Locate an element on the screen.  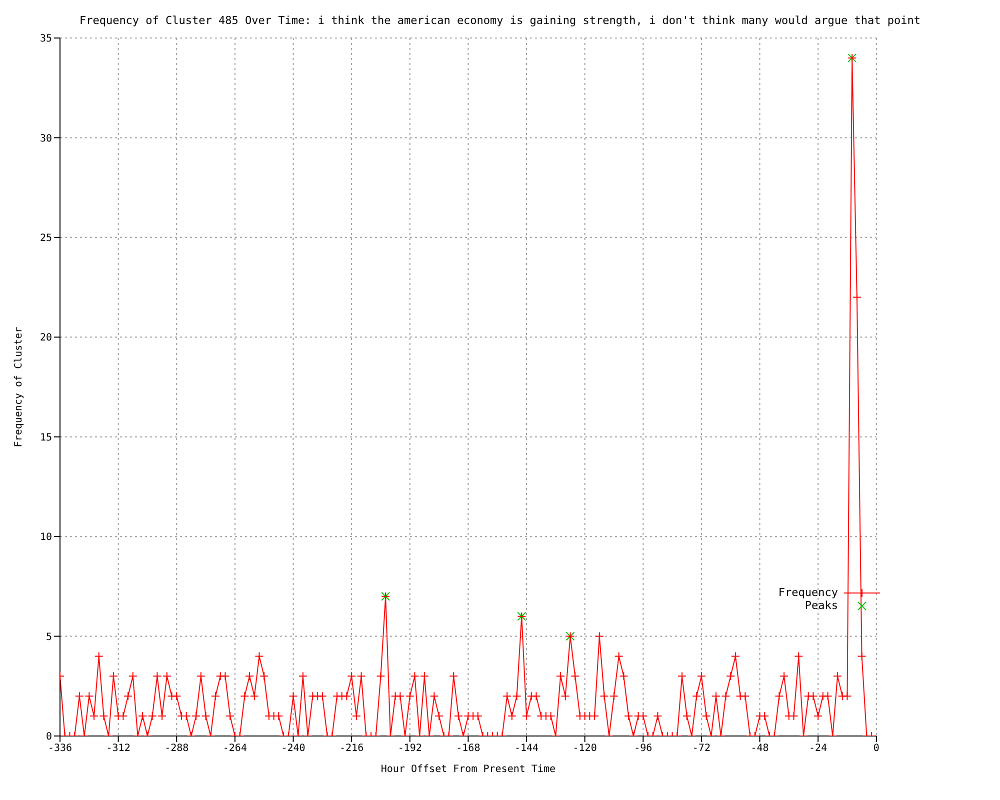
y-tick-label: 0 is located at coordinates (49, 737).